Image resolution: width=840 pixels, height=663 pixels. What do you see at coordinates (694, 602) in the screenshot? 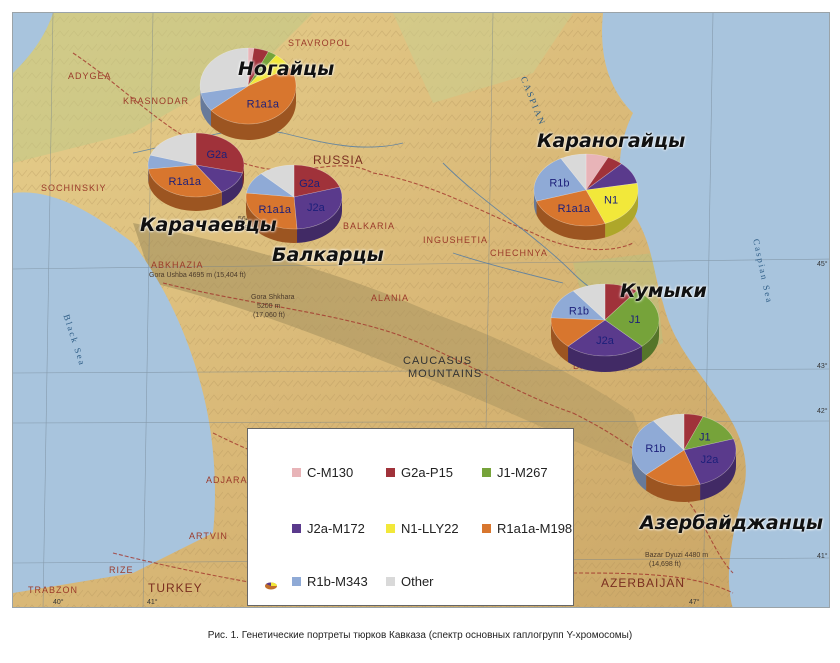
I see `grid-lon-47: 47°` at bounding box center [694, 602].